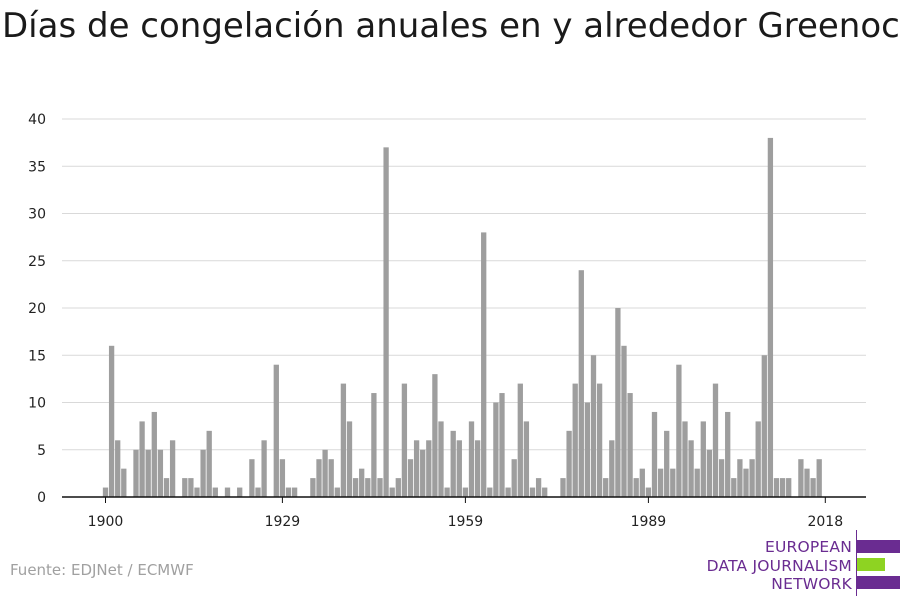  I want to click on y-tick-label: 20, so click(37, 309).